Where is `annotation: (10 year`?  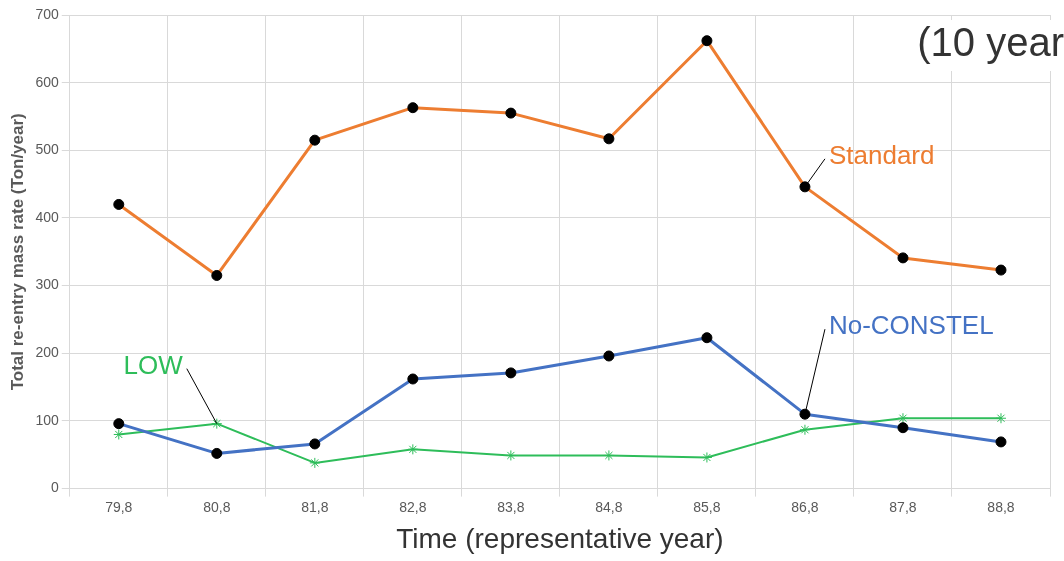
annotation: (10 year is located at coordinates (980, 45).